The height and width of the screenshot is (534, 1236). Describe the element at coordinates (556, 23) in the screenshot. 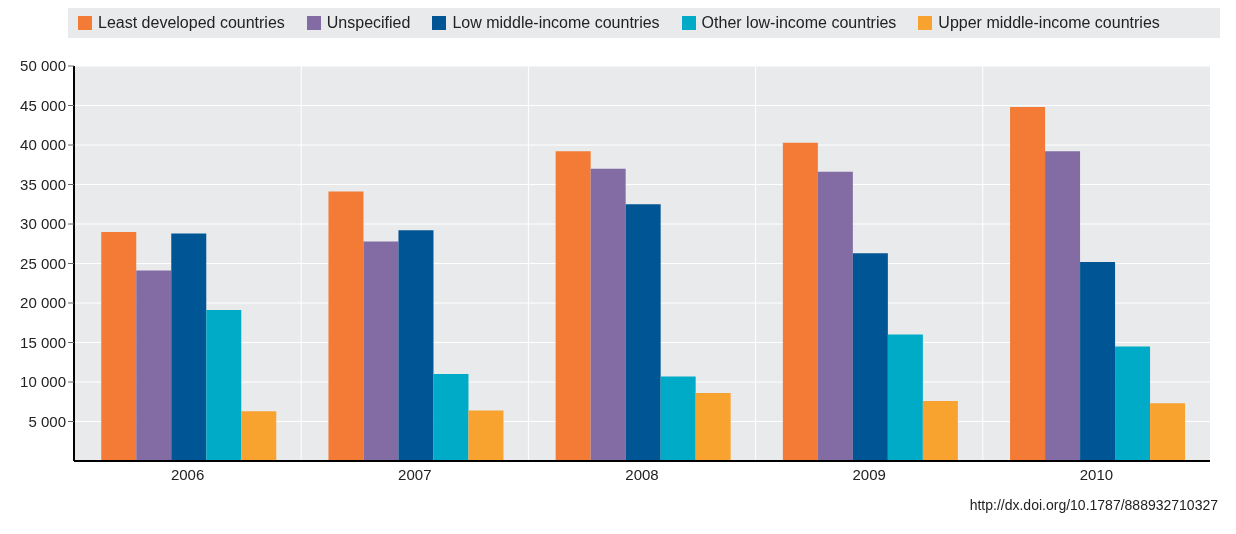

I see `legend-label: Low middle-income countries` at that location.